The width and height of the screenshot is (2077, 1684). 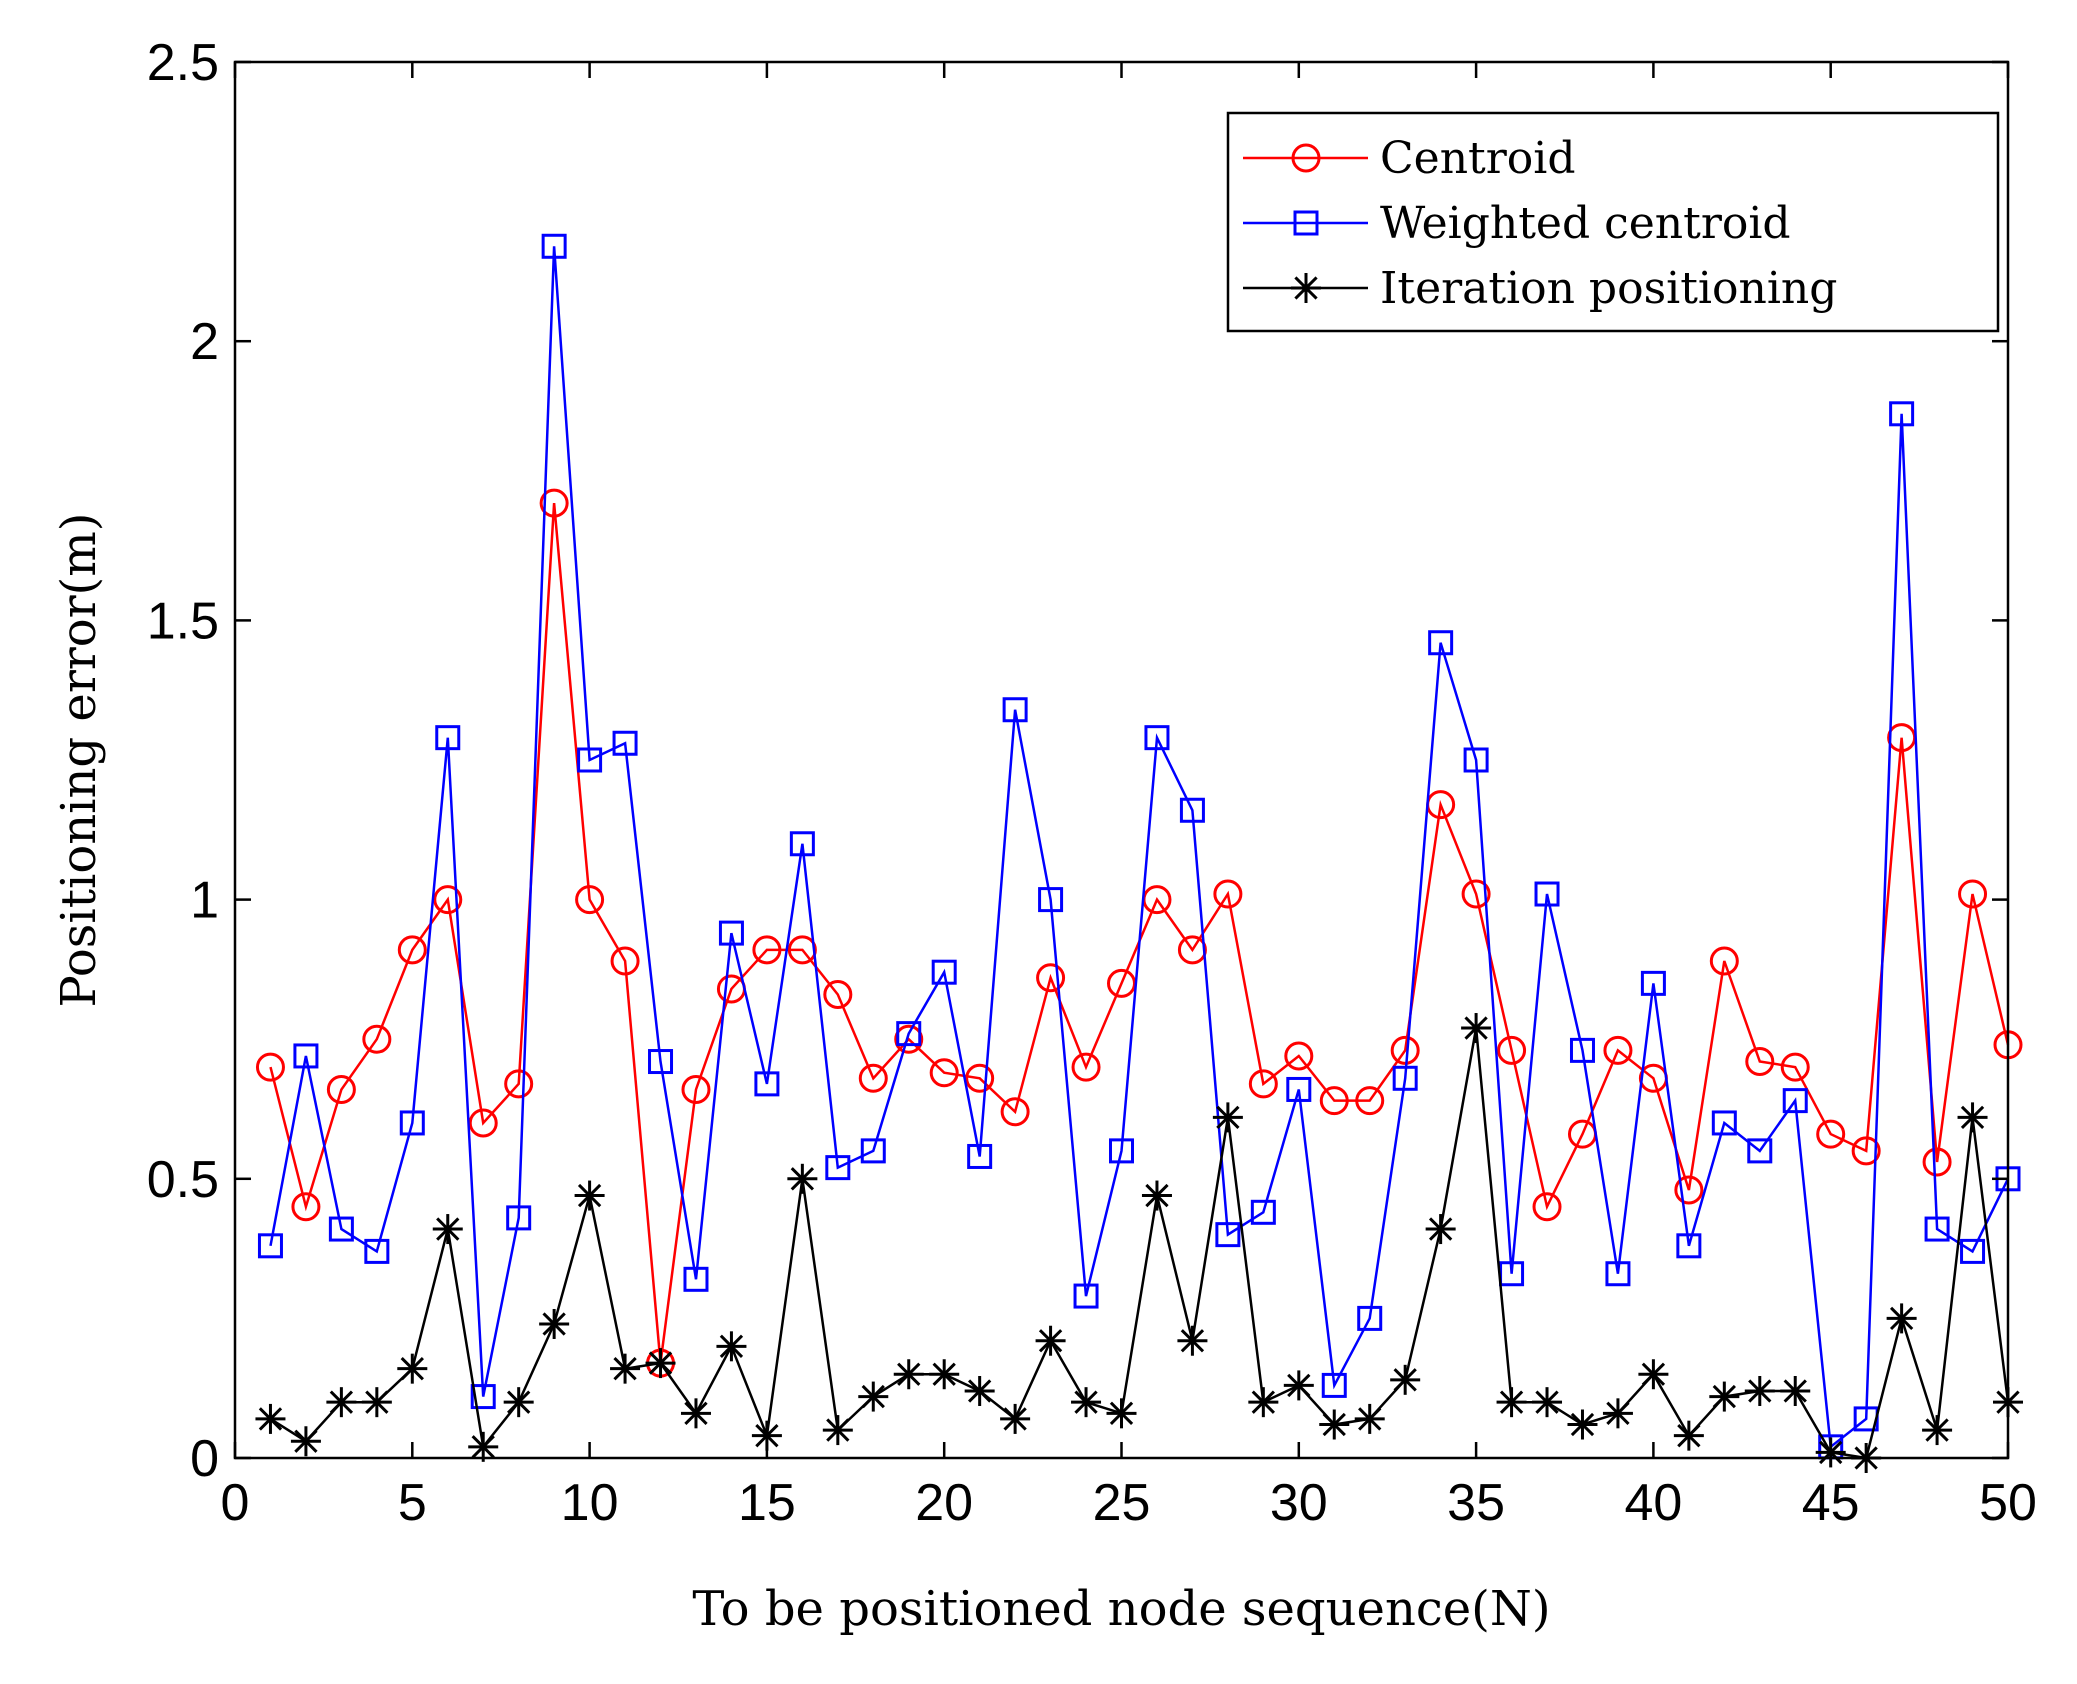 I want to click on x-tick-label: 30, so click(x=1299, y=1503).